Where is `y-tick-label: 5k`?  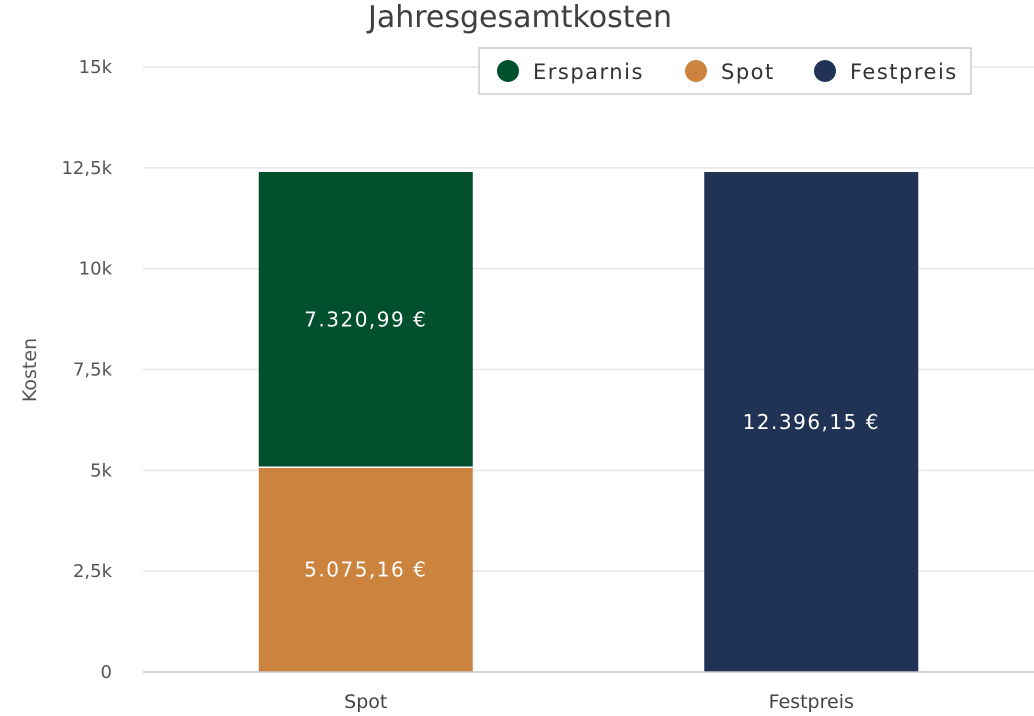
y-tick-label: 5k is located at coordinates (101, 470).